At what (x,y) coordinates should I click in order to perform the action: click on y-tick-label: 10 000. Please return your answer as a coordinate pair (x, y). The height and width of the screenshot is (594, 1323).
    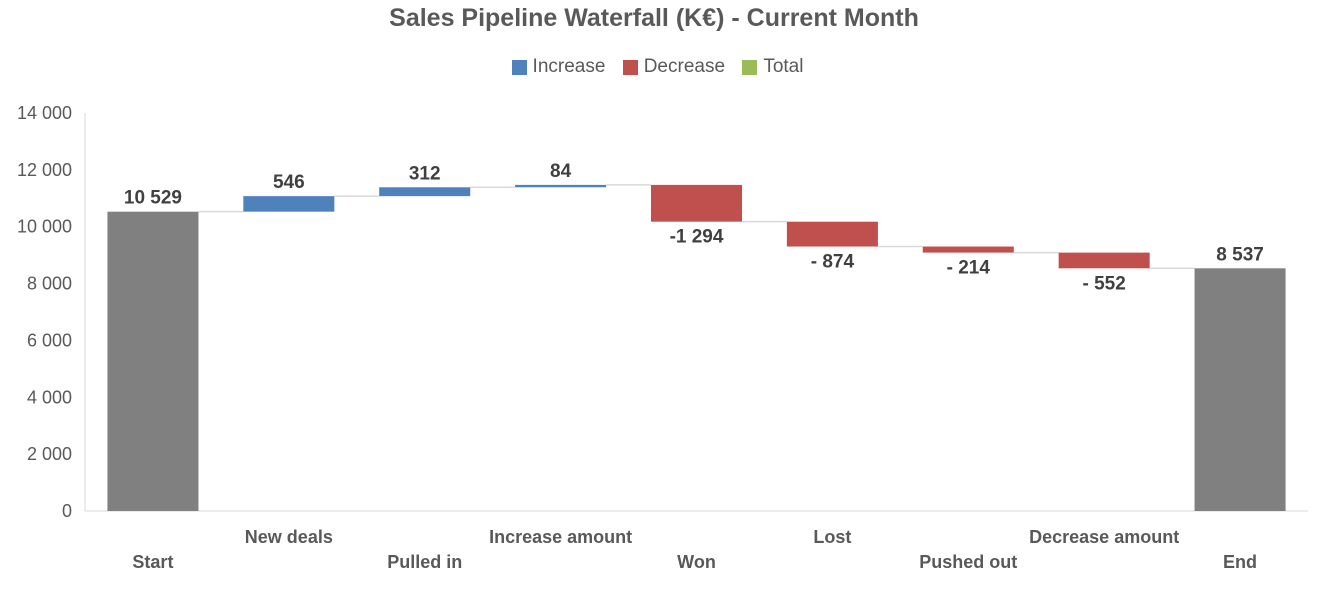
    Looking at the image, I should click on (44, 227).